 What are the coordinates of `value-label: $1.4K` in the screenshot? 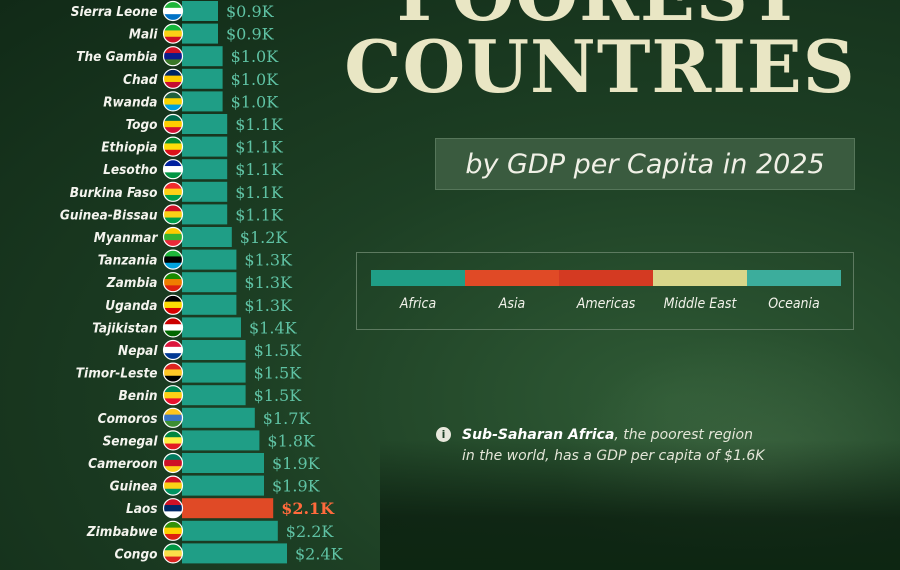 It's located at (273, 327).